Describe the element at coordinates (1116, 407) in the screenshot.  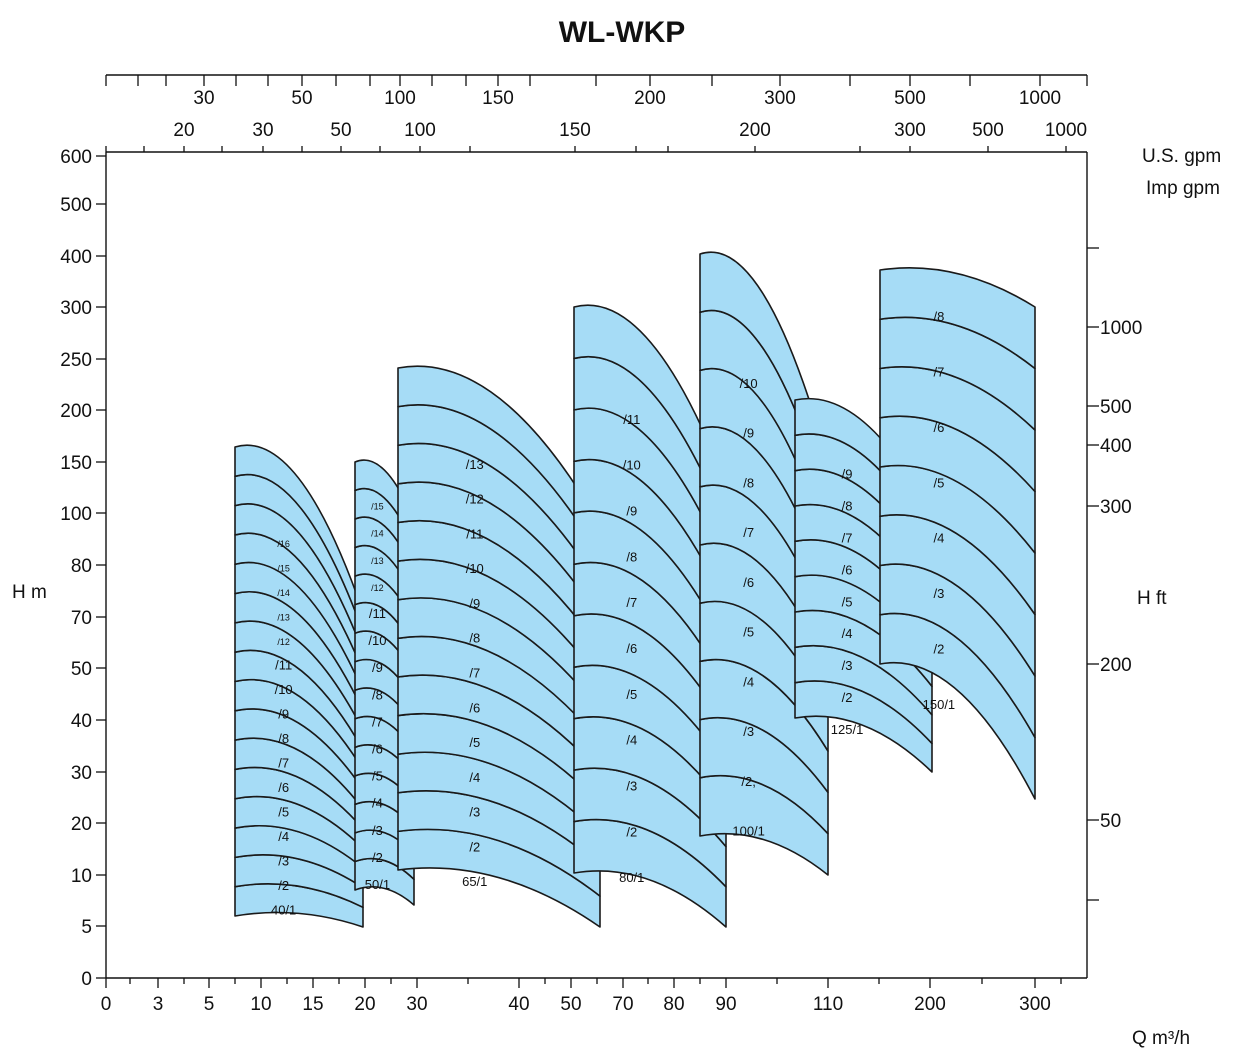
I see `y-right-tick-label: 500` at that location.